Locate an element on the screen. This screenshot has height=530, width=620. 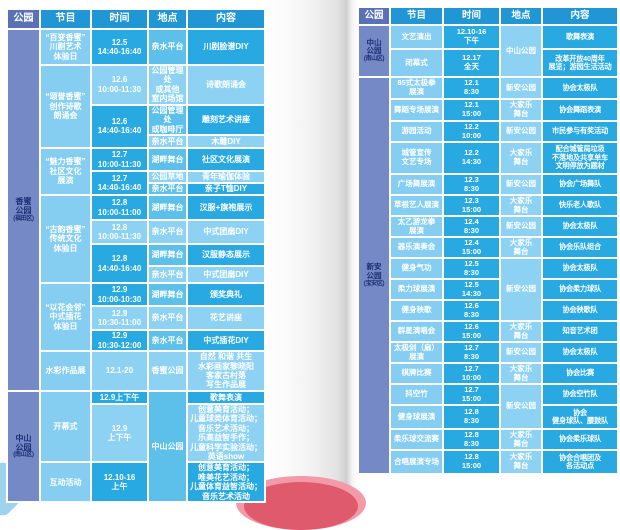
cell-content: 自然 和谐 共生 水彩画家黎晓阳 客家古村落 写生作品展 is located at coordinates (226, 371).